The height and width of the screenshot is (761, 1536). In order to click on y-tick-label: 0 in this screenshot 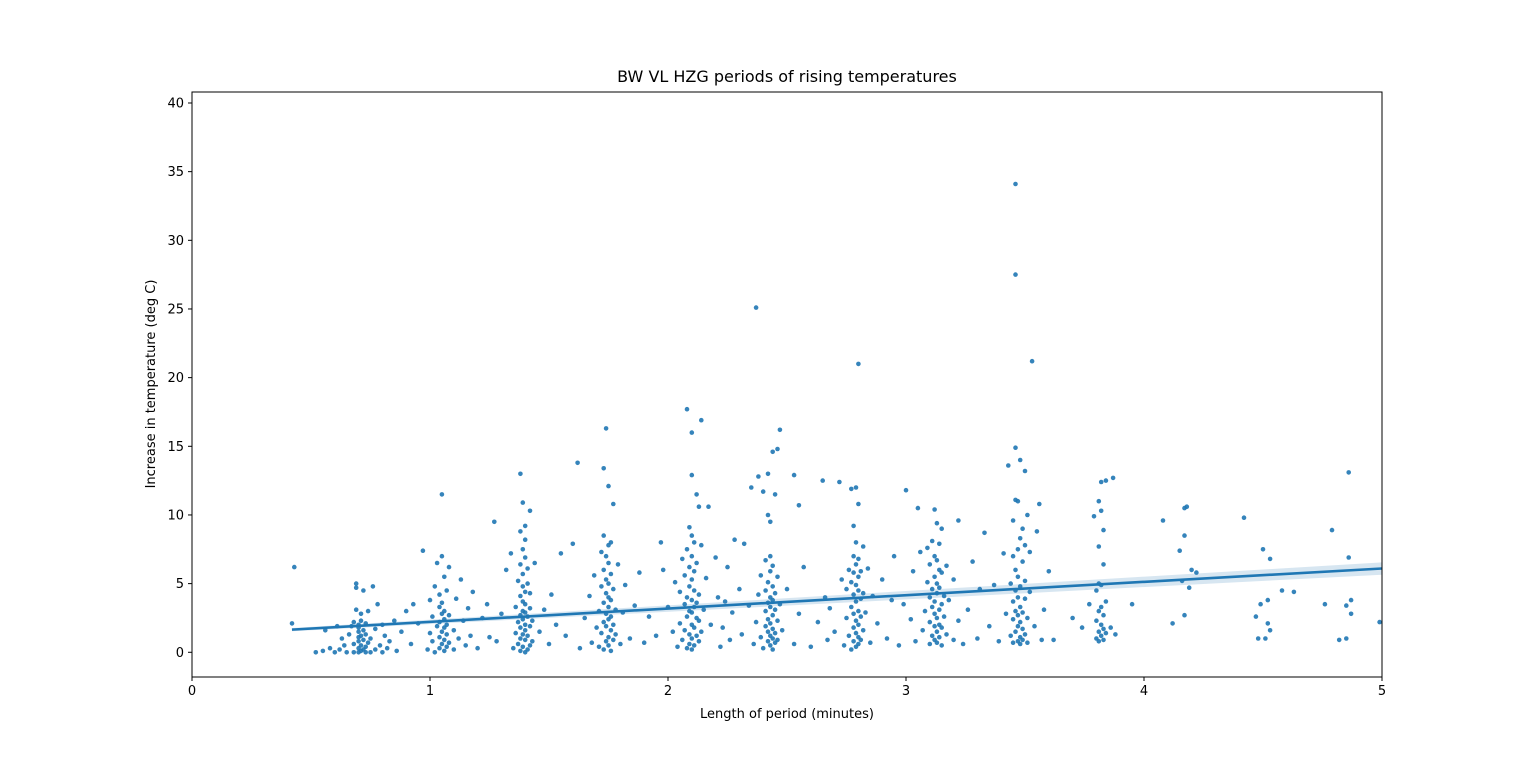, I will do `click(180, 653)`.